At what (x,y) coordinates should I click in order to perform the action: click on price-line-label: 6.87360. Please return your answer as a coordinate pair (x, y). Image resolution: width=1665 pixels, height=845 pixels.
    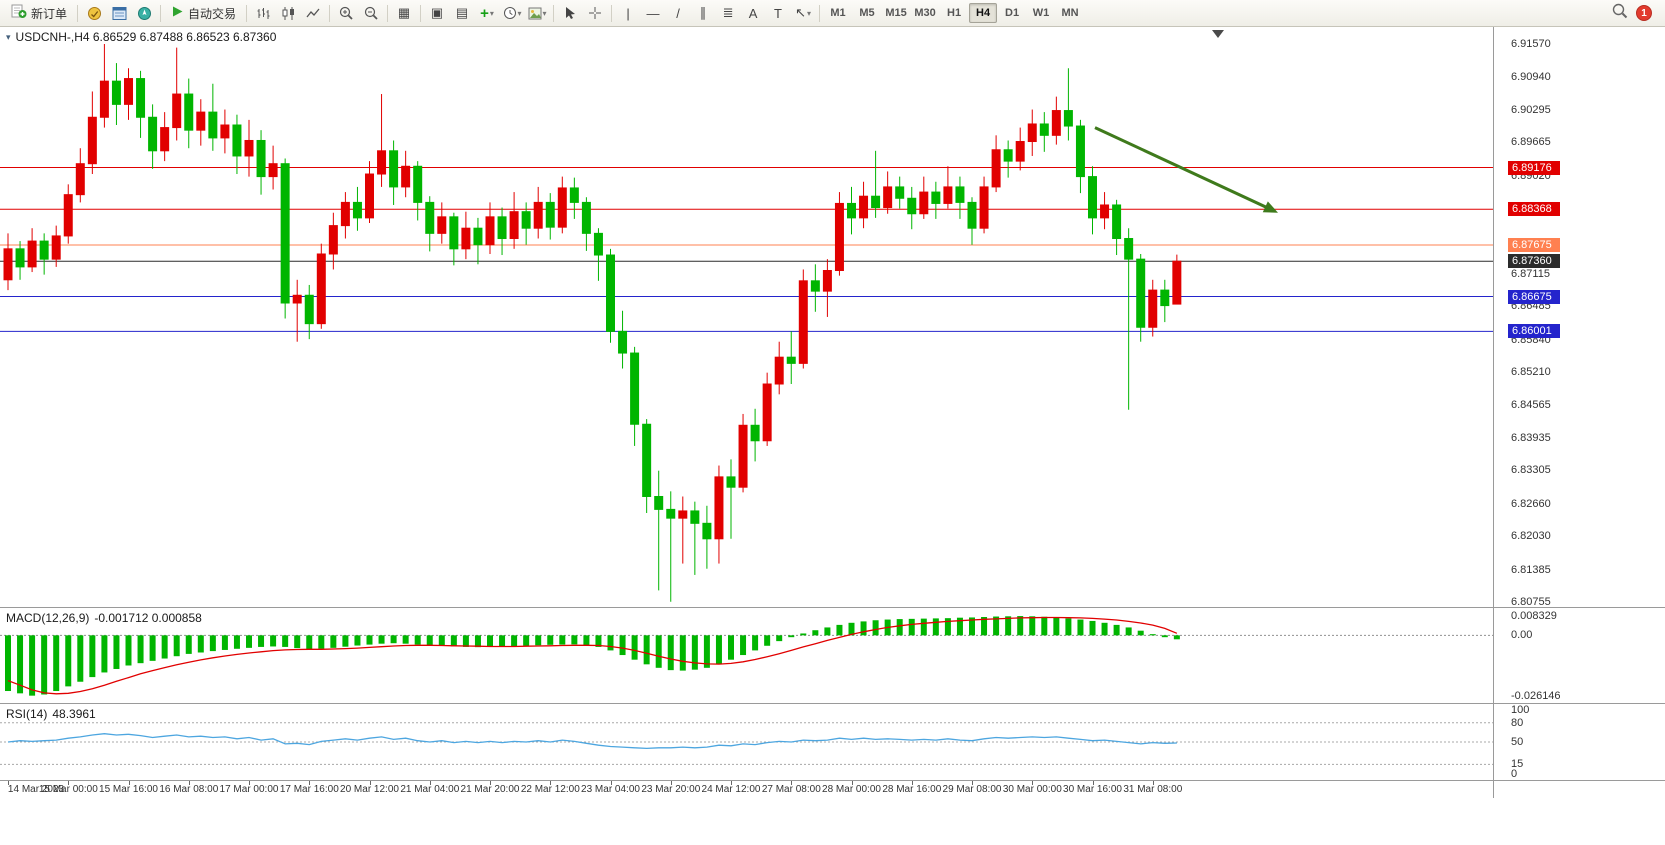
    Looking at the image, I should click on (1534, 261).